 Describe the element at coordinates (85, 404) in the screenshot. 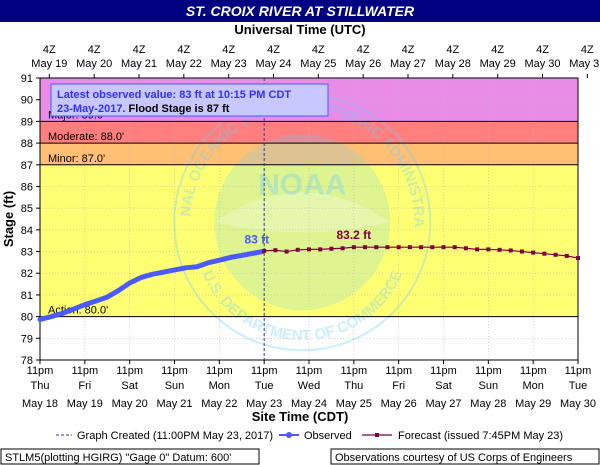

I see `bottom-tick-date: May 19` at that location.